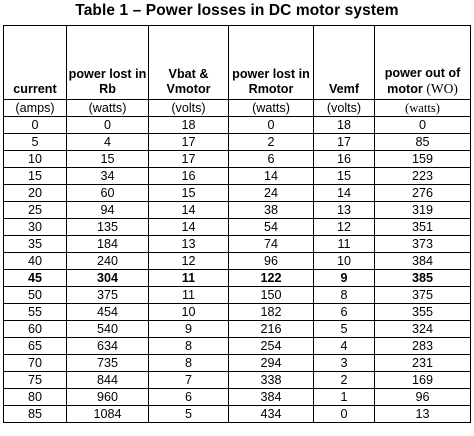  What do you see at coordinates (107, 227) in the screenshot?
I see `table-cell: 135` at bounding box center [107, 227].